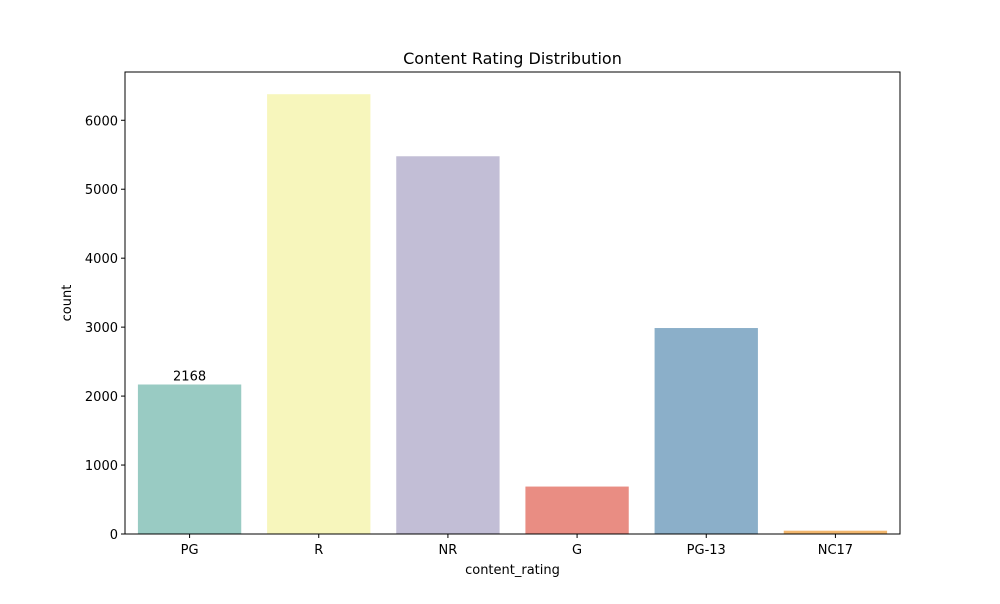 This screenshot has width=1000, height=604. I want to click on chart-title: Content Rating Distribution, so click(512, 58).